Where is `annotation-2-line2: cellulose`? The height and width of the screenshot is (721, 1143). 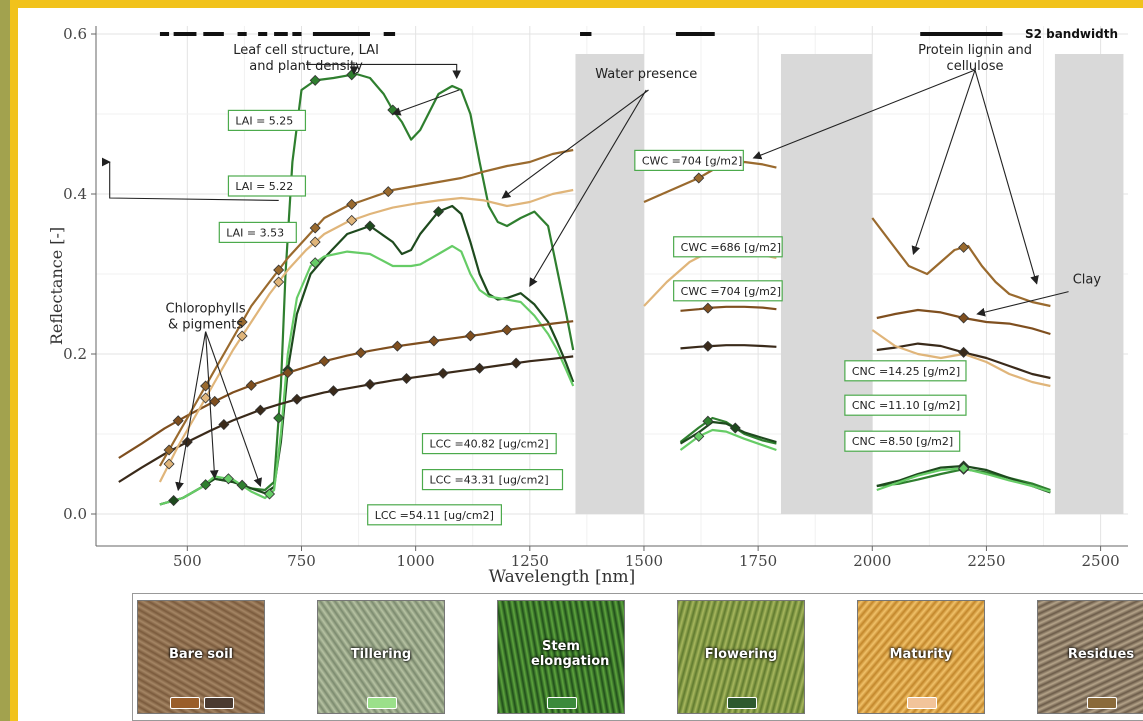 annotation-2-line2: cellulose is located at coordinates (975, 66).